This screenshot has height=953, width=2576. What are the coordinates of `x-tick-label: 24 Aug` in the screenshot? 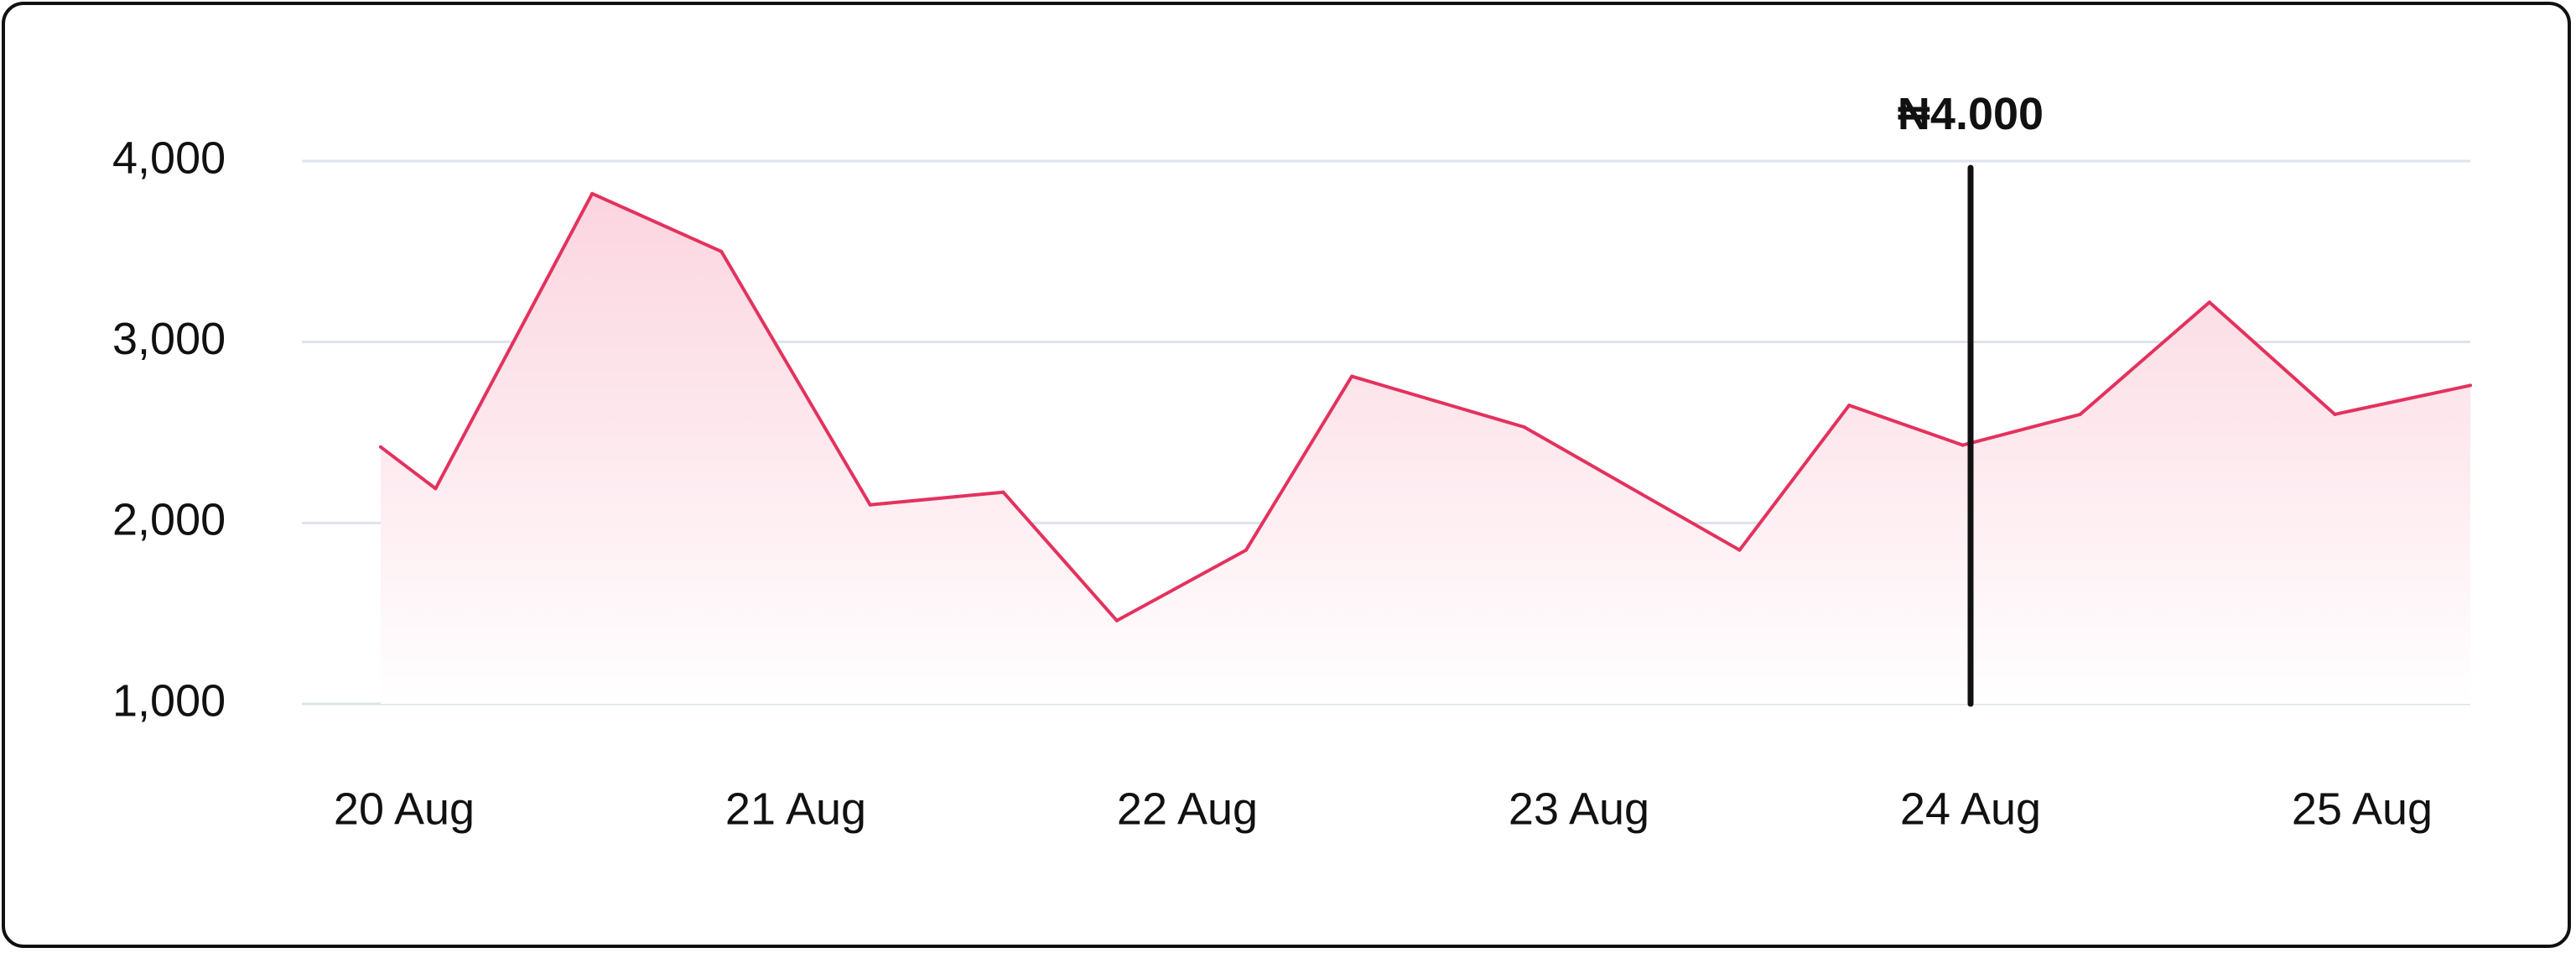 It's located at (1970, 809).